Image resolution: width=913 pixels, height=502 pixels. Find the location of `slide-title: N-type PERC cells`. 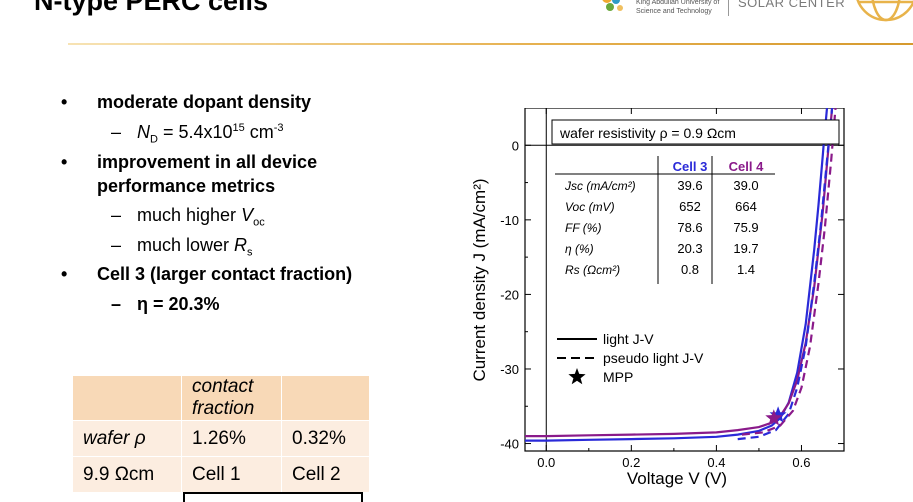

slide-title: N-type PERC cells is located at coordinates (151, 8).